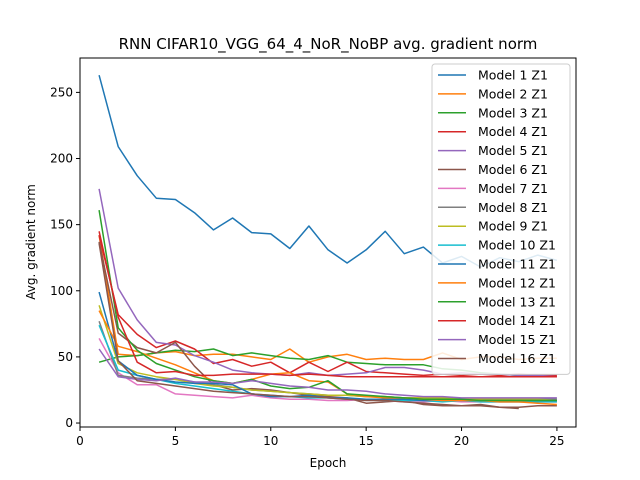  Describe the element at coordinates (517, 282) in the screenshot. I see `legend-label: Model 12 Z1` at that location.